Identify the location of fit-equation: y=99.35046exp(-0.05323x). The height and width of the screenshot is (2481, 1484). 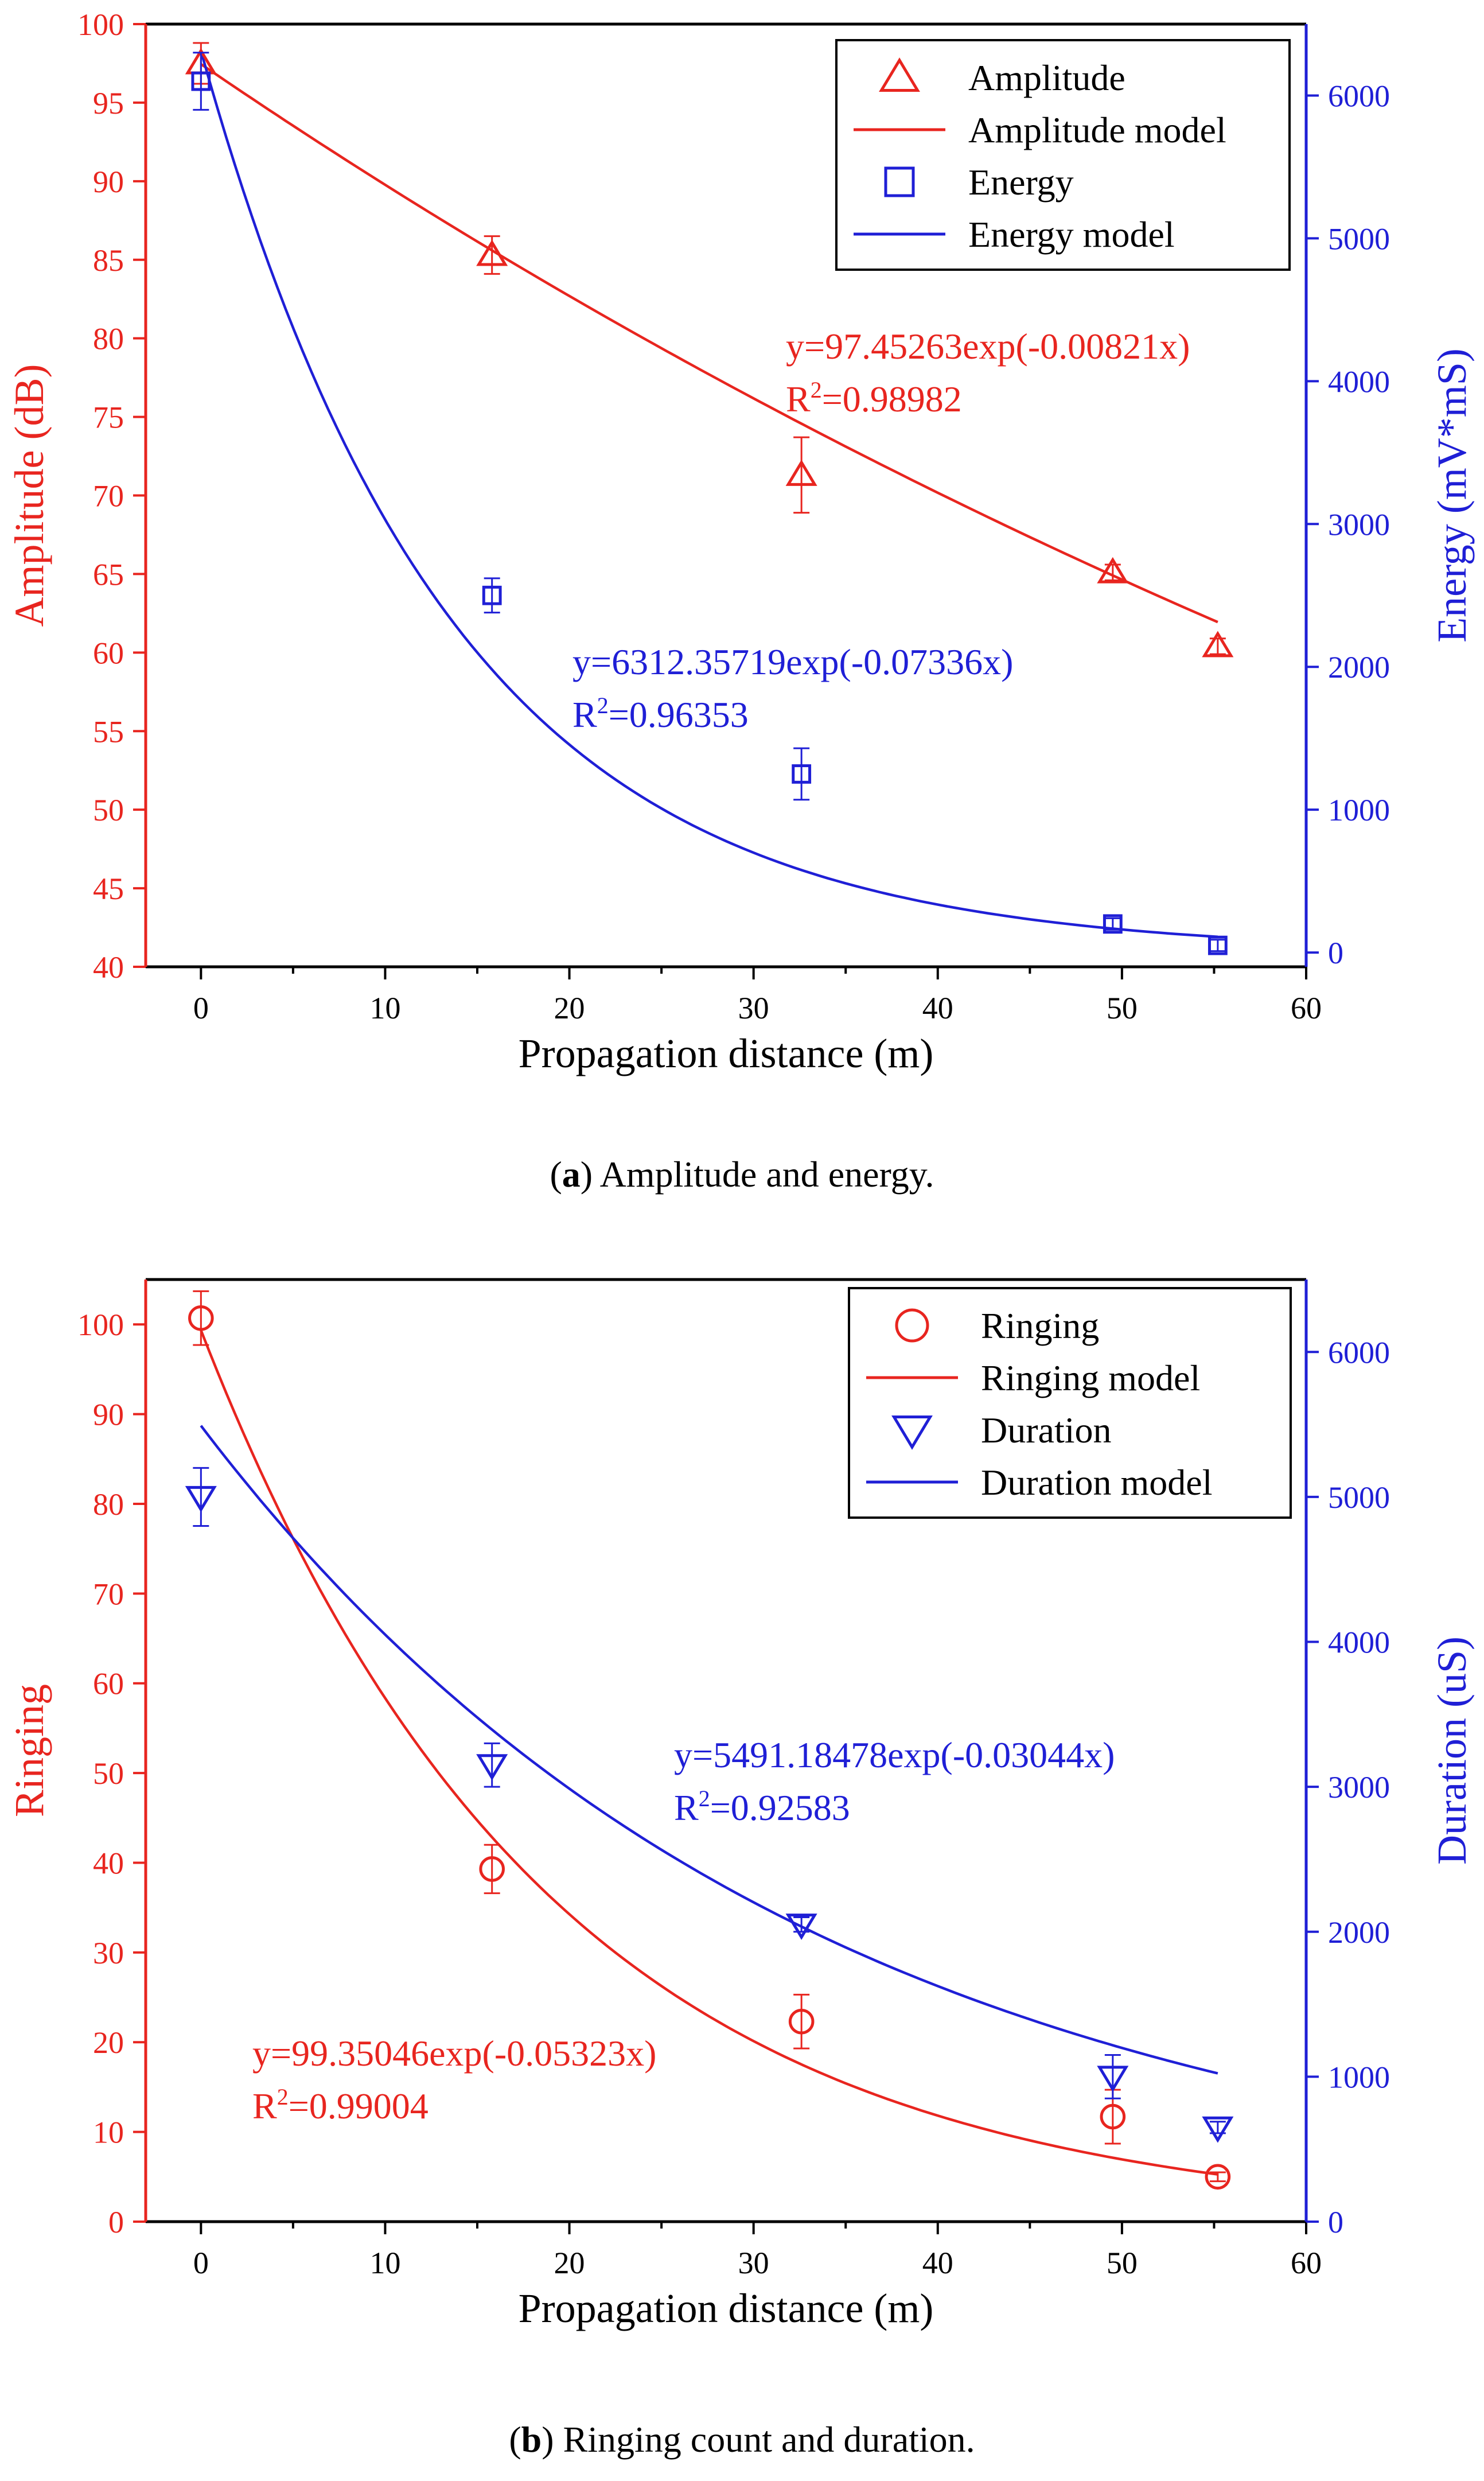
(454, 2053).